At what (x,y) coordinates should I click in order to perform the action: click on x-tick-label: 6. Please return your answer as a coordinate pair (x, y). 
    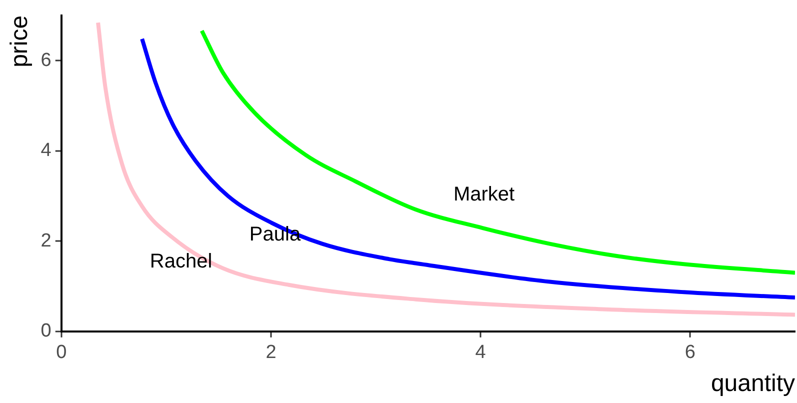
    Looking at the image, I should click on (690, 353).